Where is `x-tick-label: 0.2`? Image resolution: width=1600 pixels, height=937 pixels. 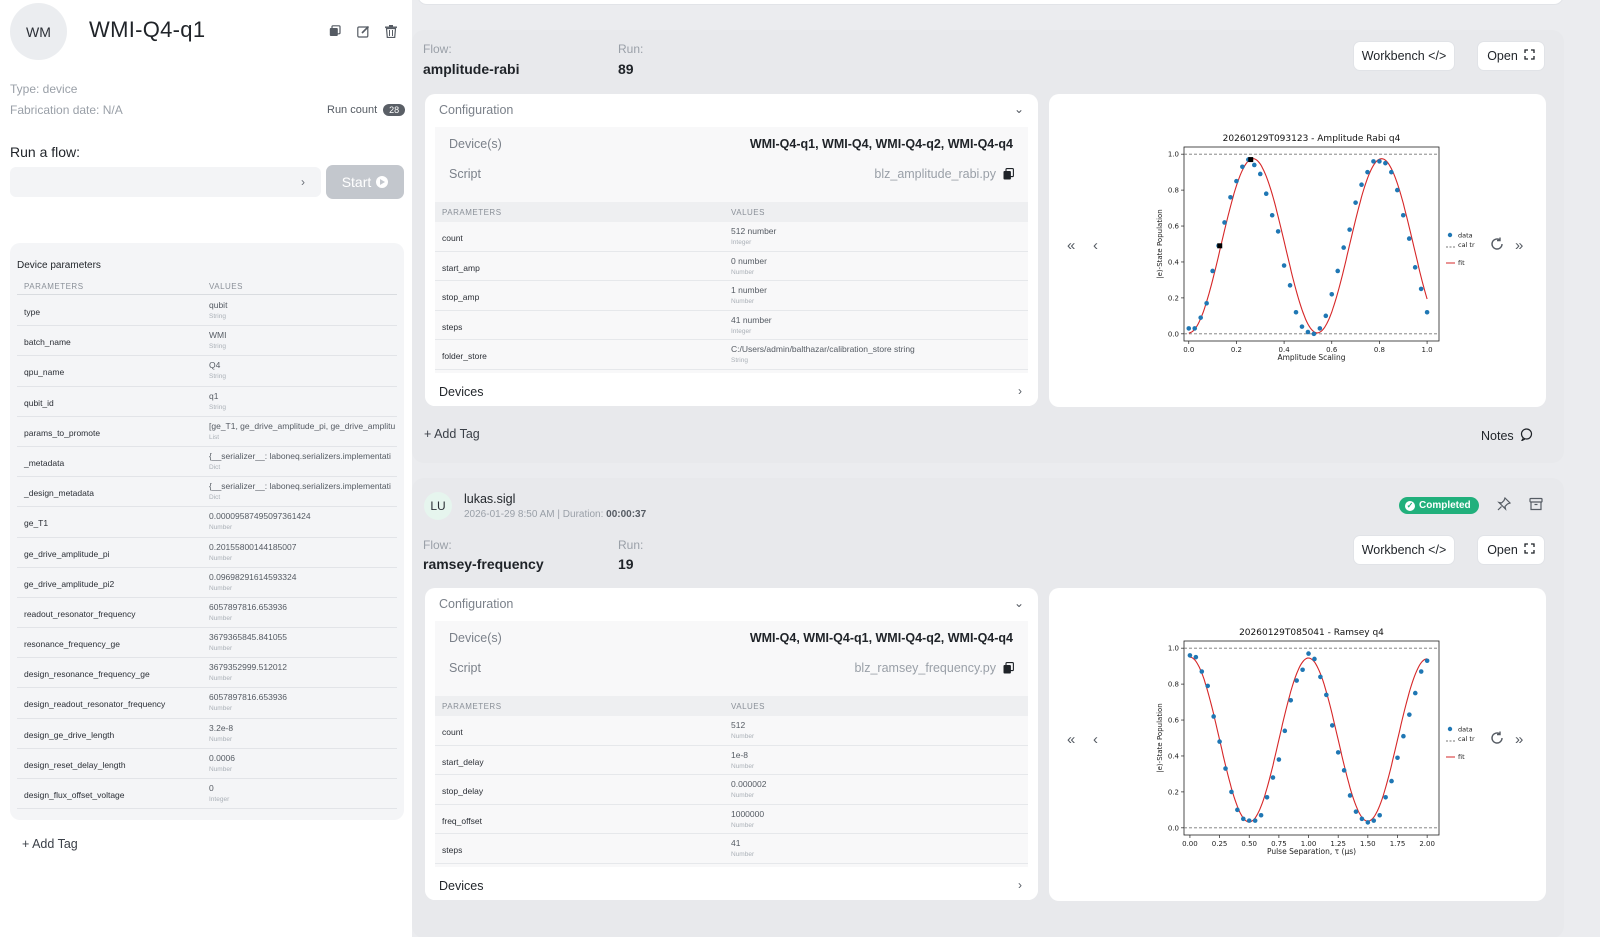
x-tick-label: 0.2 is located at coordinates (1236, 350).